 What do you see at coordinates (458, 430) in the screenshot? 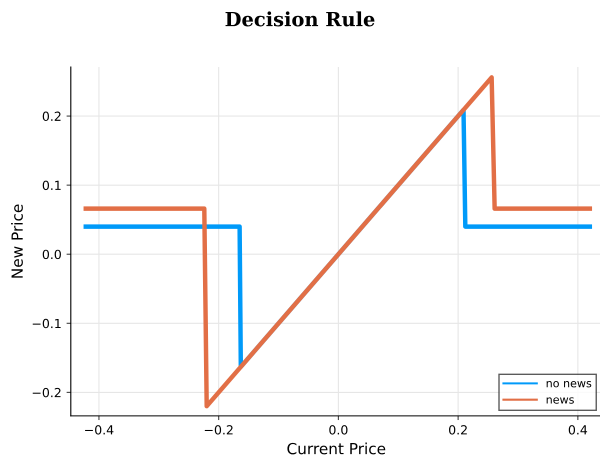
I see `x-tick-label: 0.2` at bounding box center [458, 430].